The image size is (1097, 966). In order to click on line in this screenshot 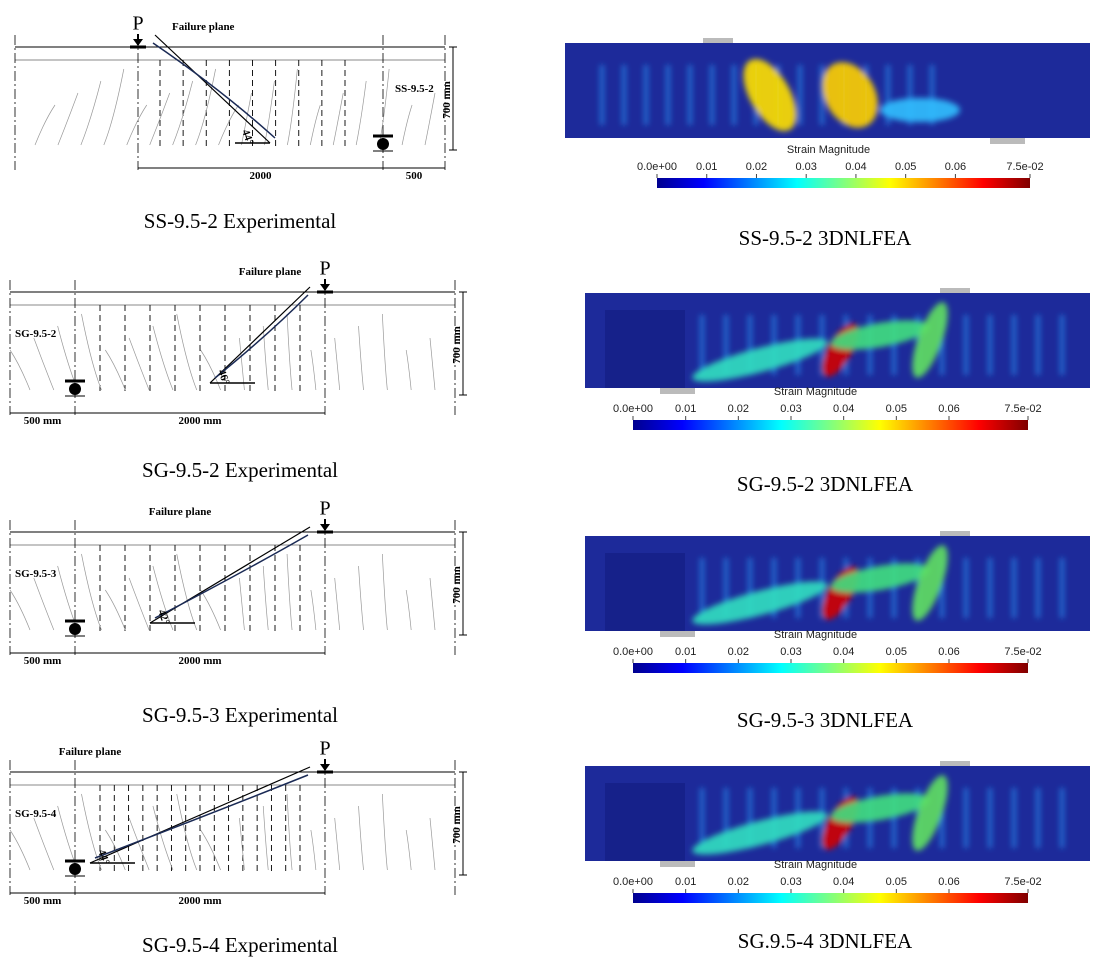, I will do `click(200, 815)`.